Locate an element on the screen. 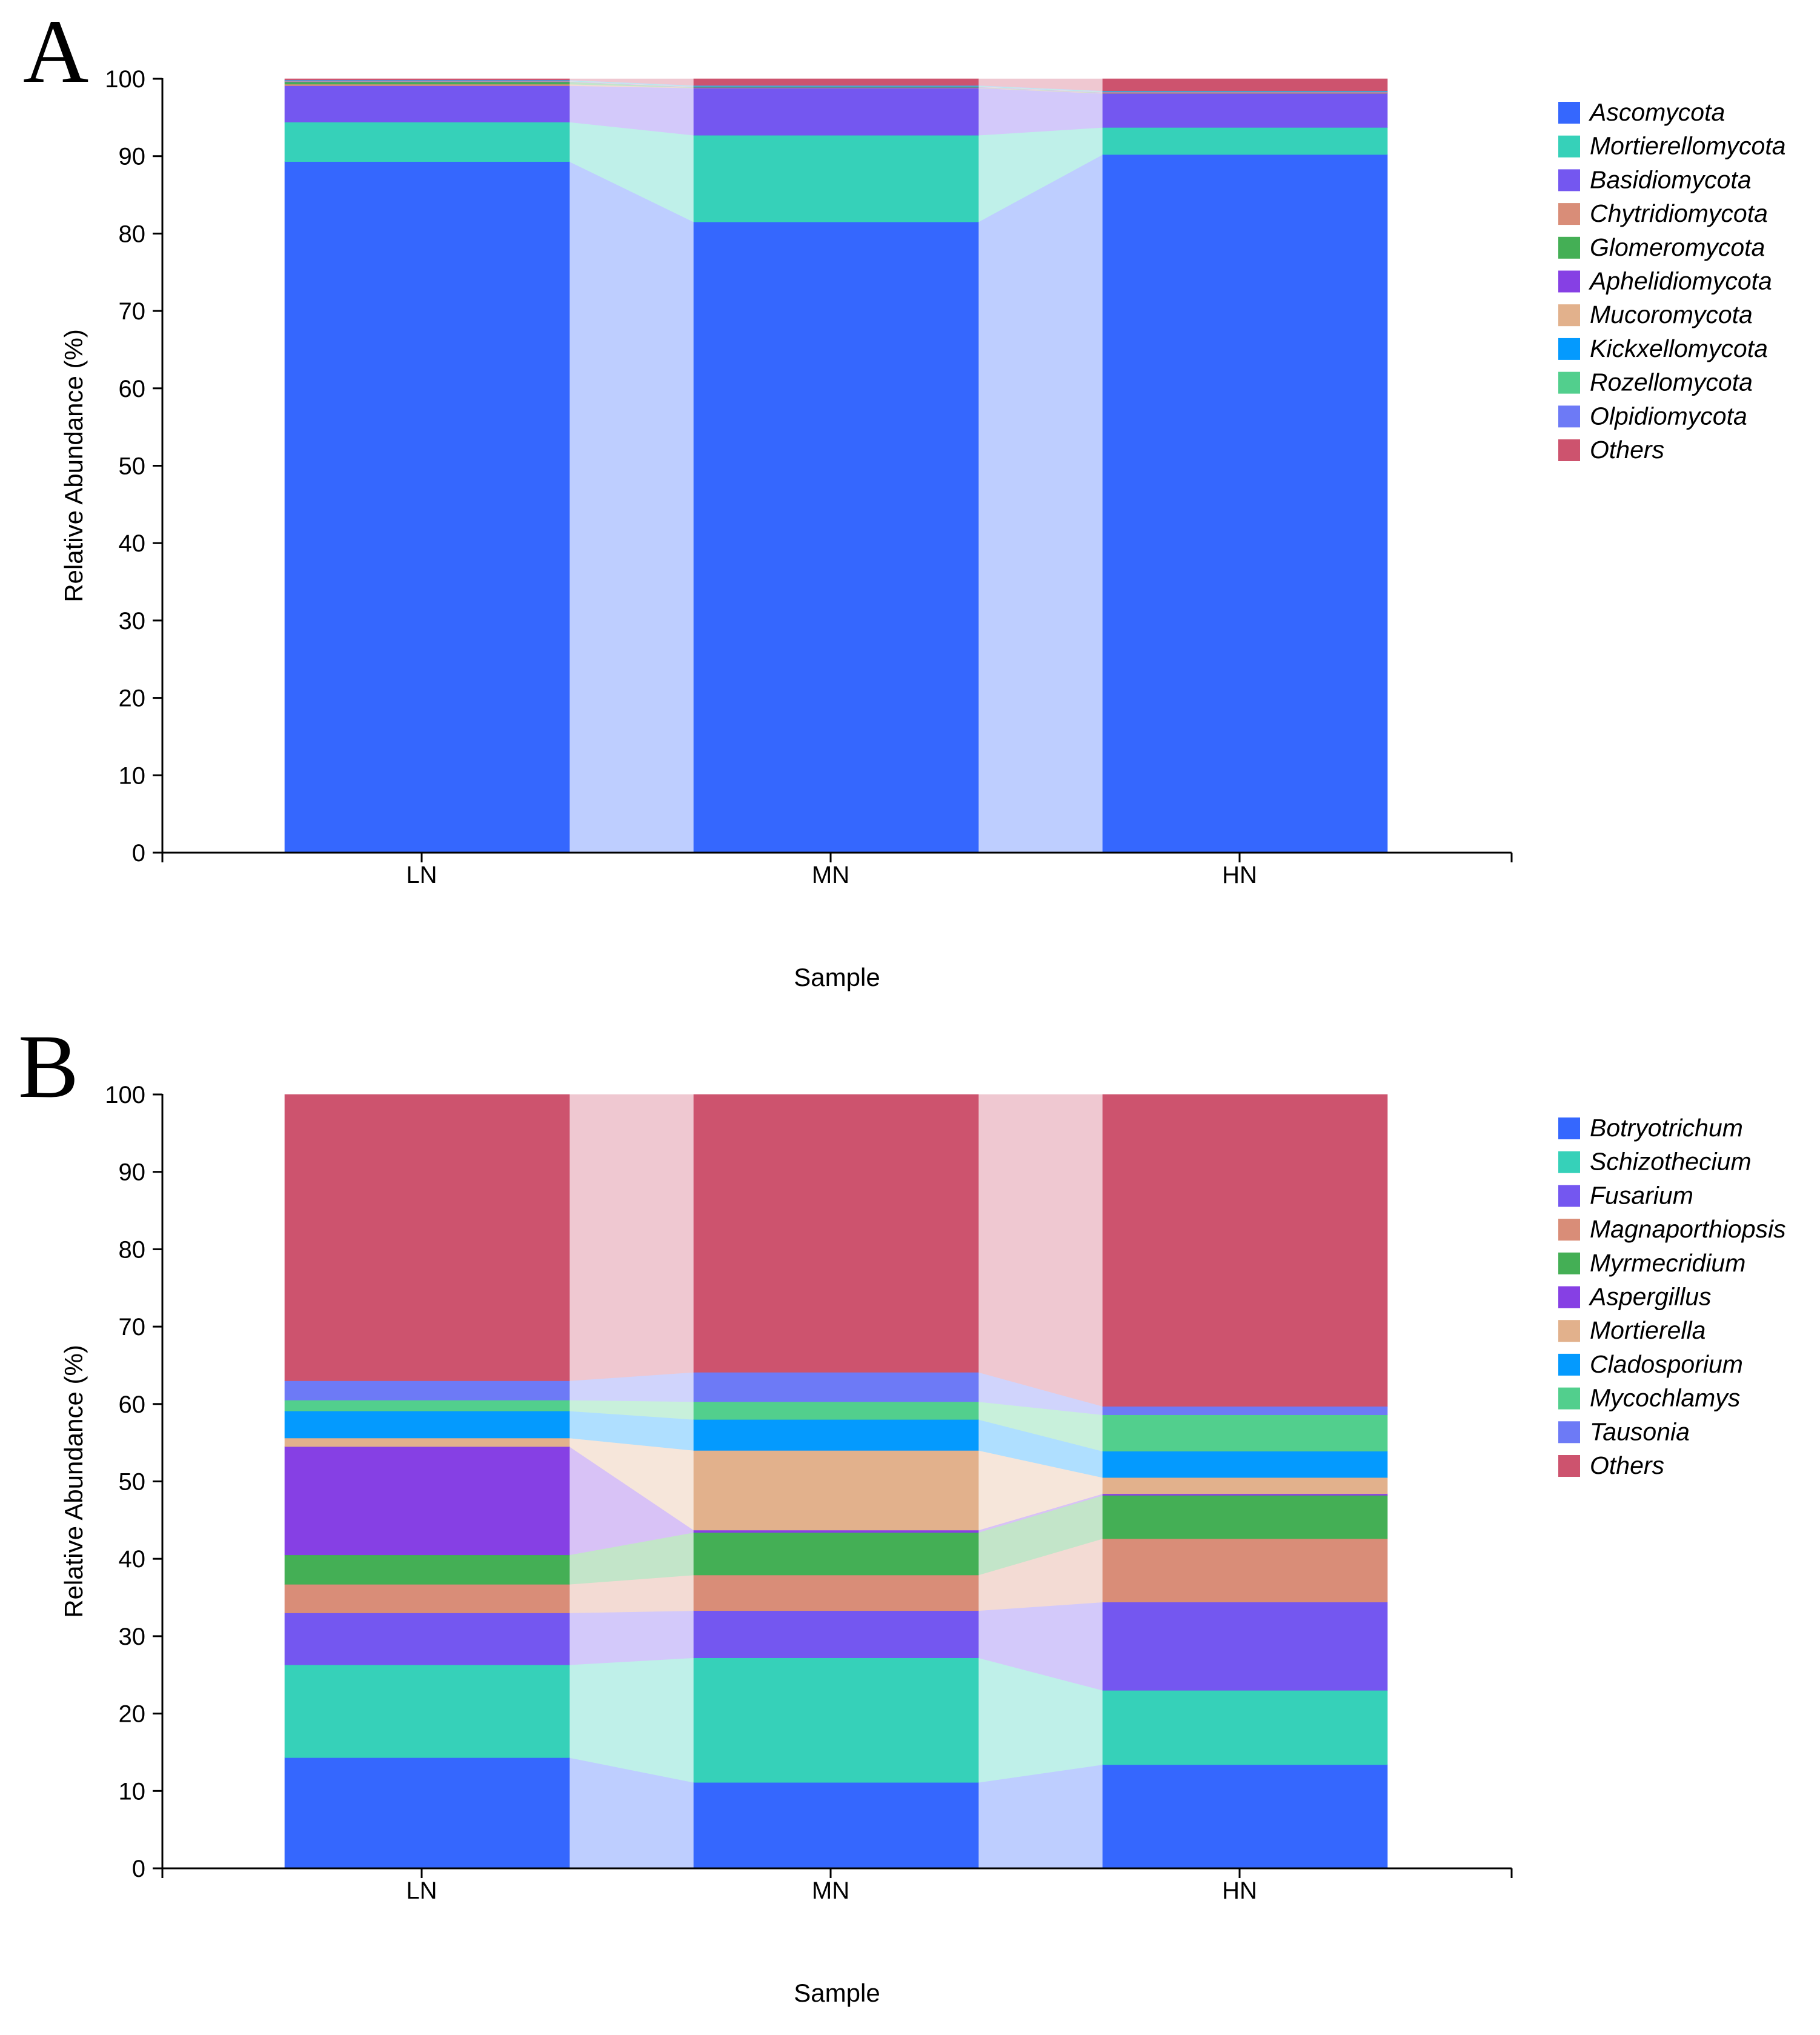  legend-label-botryotrichum: Botryotrichum is located at coordinates (1666, 1128).